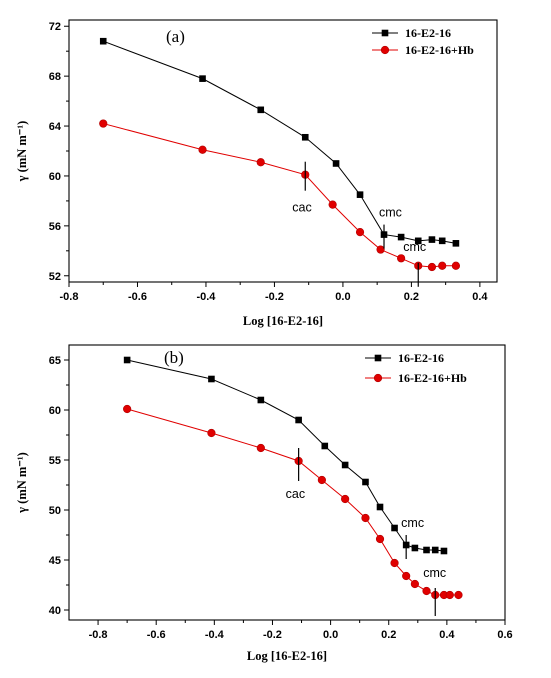 The height and width of the screenshot is (678, 551). I want to click on x-tick-label: 0.6, so click(504, 635).